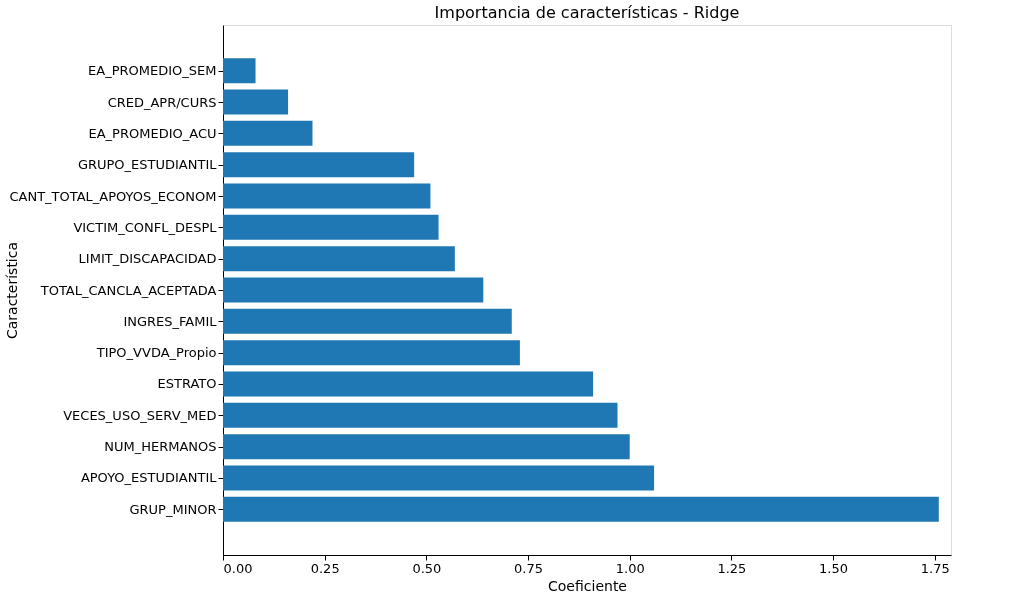 The height and width of the screenshot is (607, 1019). I want to click on y-tick-label: EA_PROMEDIO_ACU, so click(152, 133).